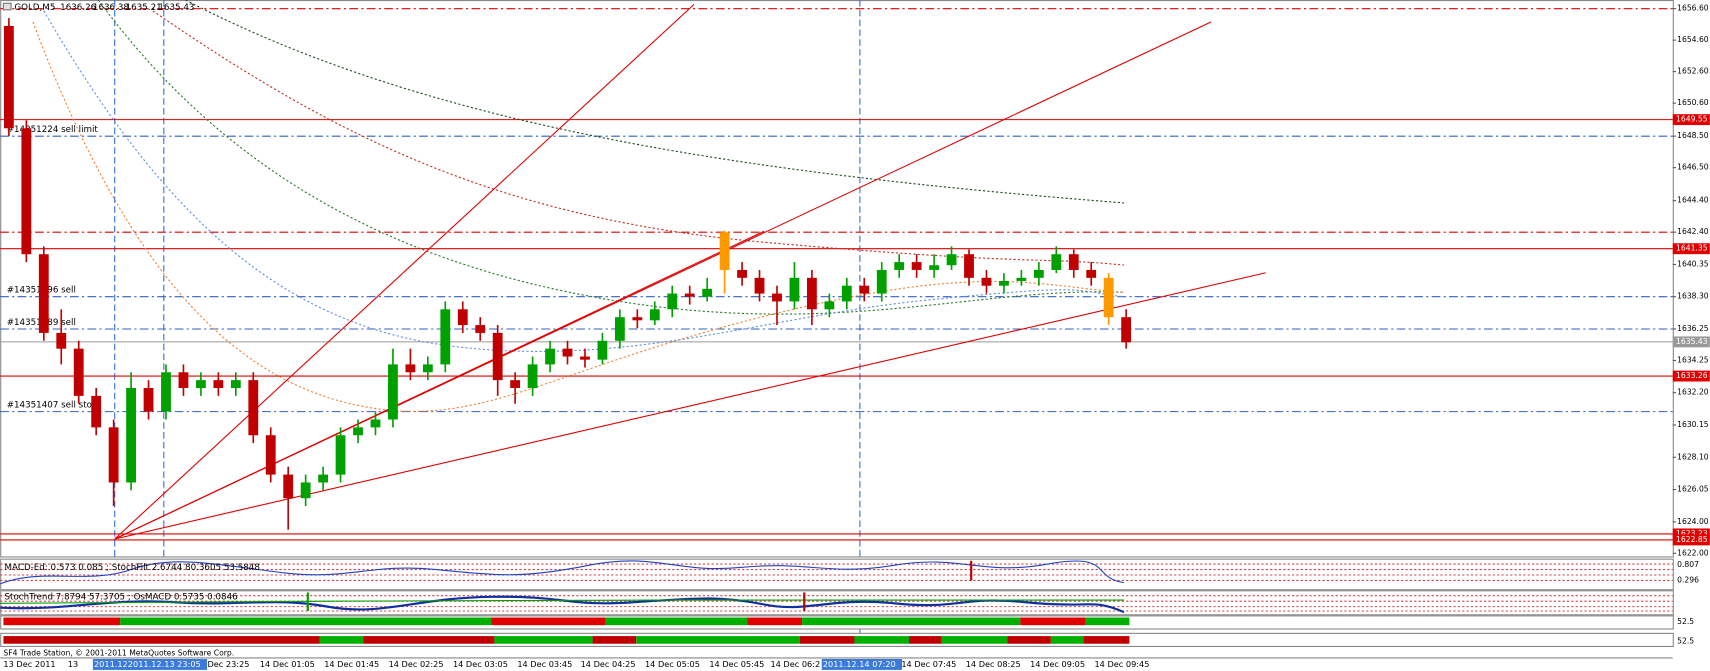 Image resolution: width=1710 pixels, height=671 pixels. I want to click on y-tick-label: 1652.60, so click(1693, 71).